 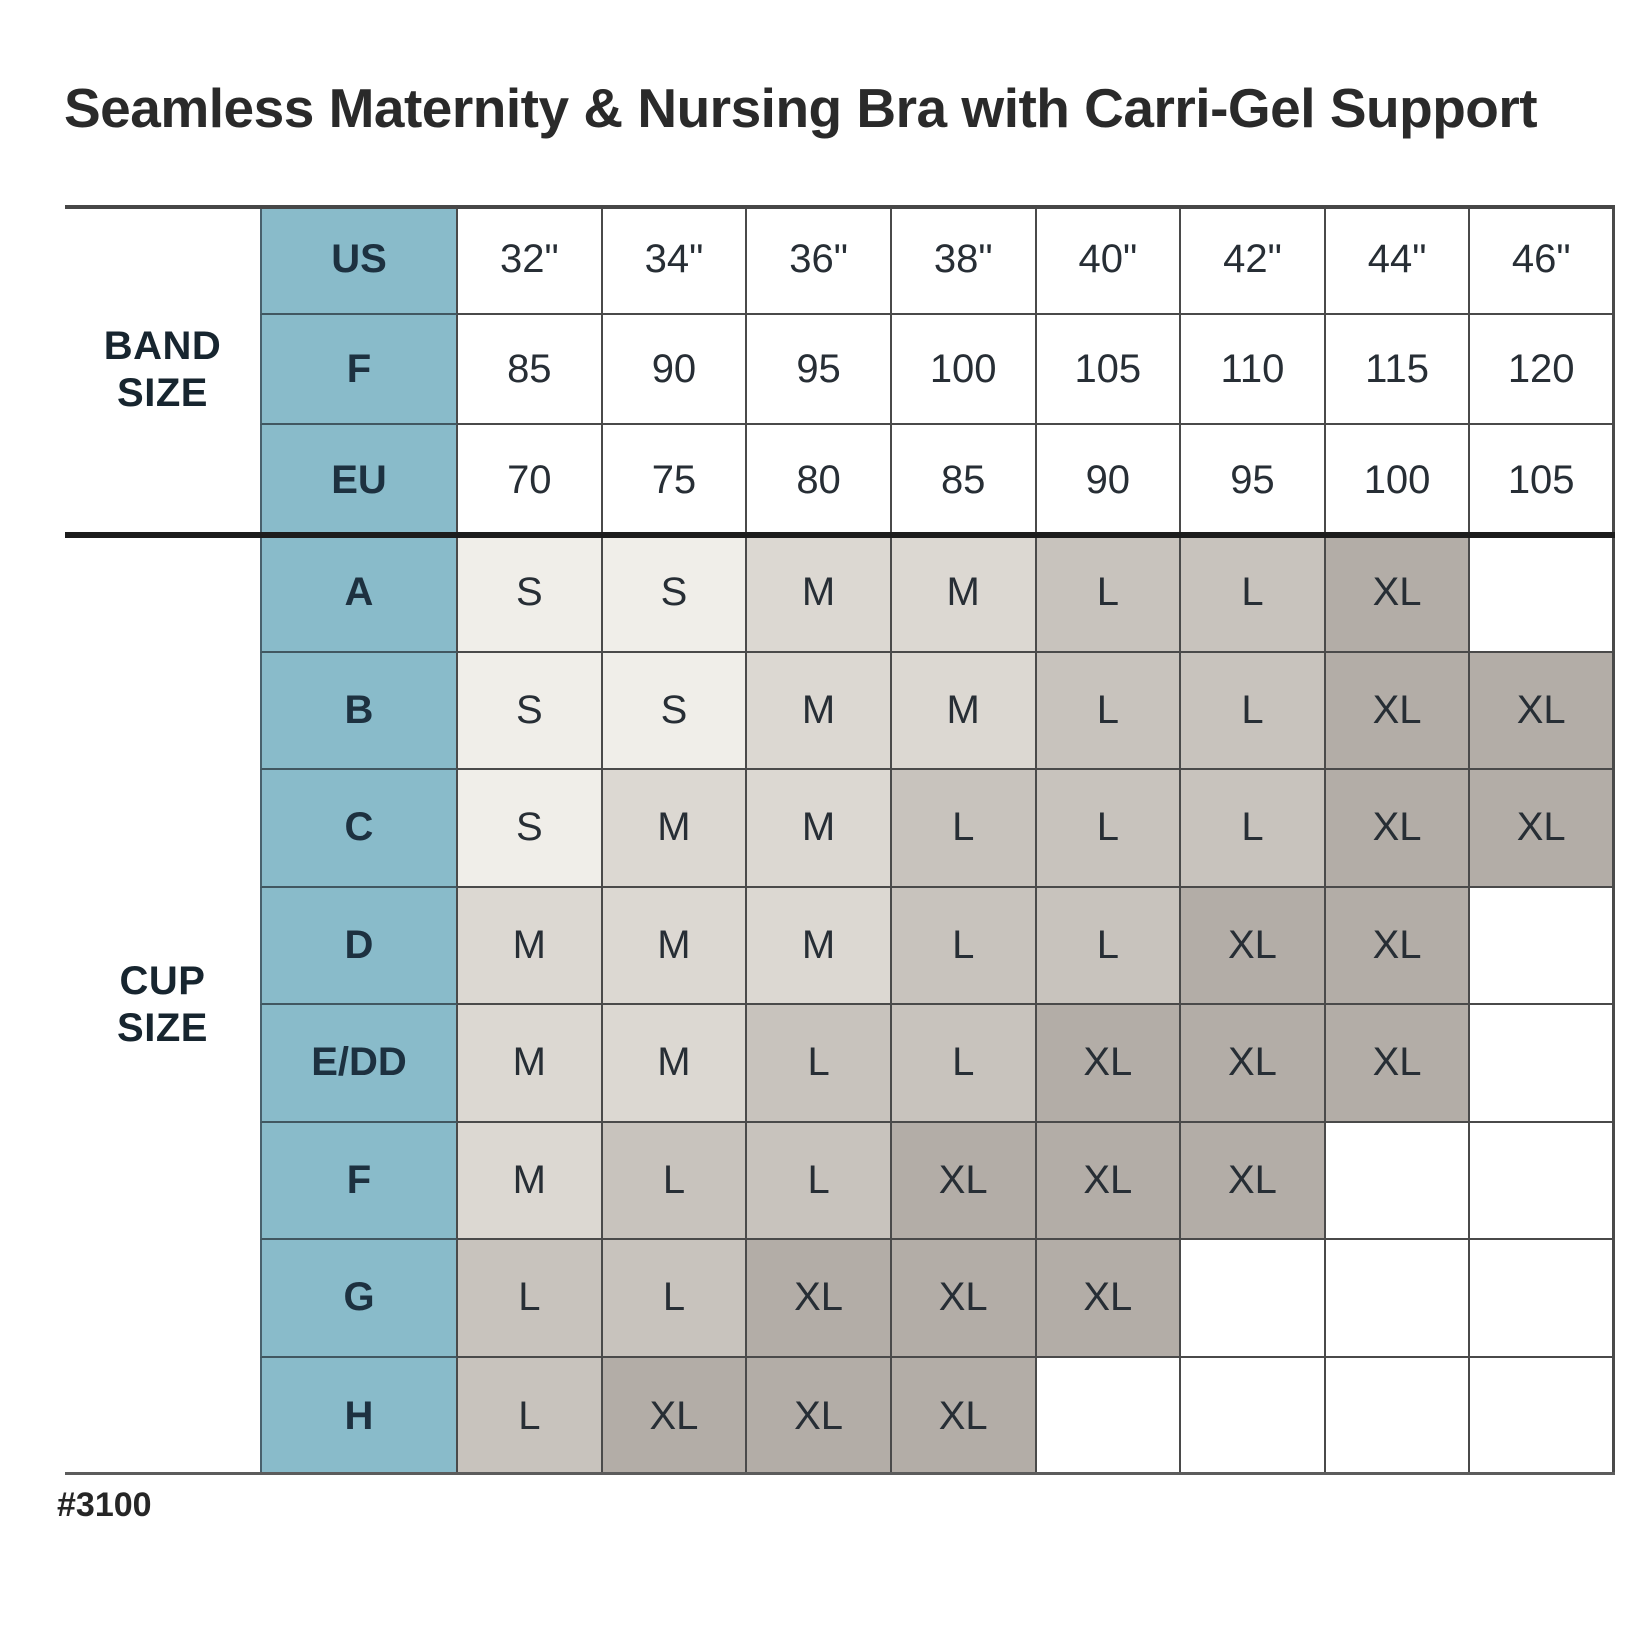 I want to click on cup-row-label-H: H, so click(x=359, y=1416).